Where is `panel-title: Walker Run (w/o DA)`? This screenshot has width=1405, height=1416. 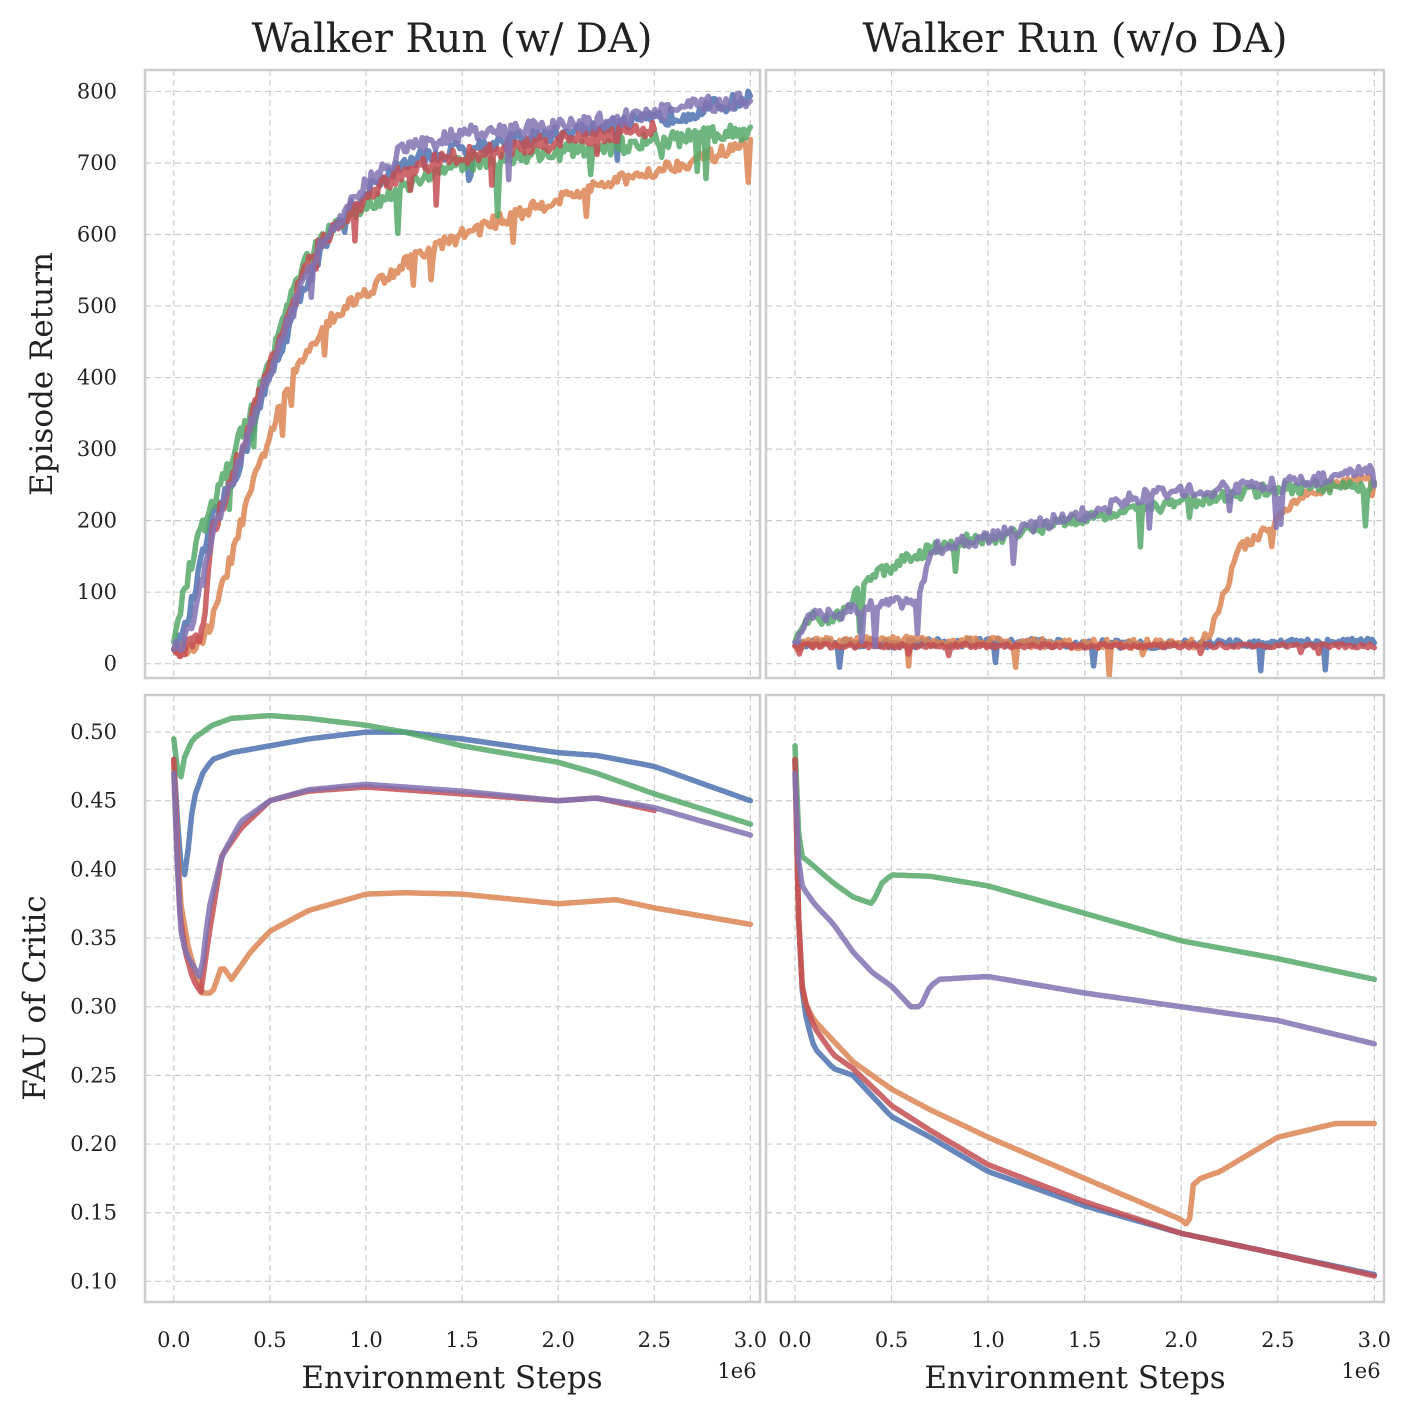 panel-title: Walker Run (w/o DA) is located at coordinates (1074, 39).